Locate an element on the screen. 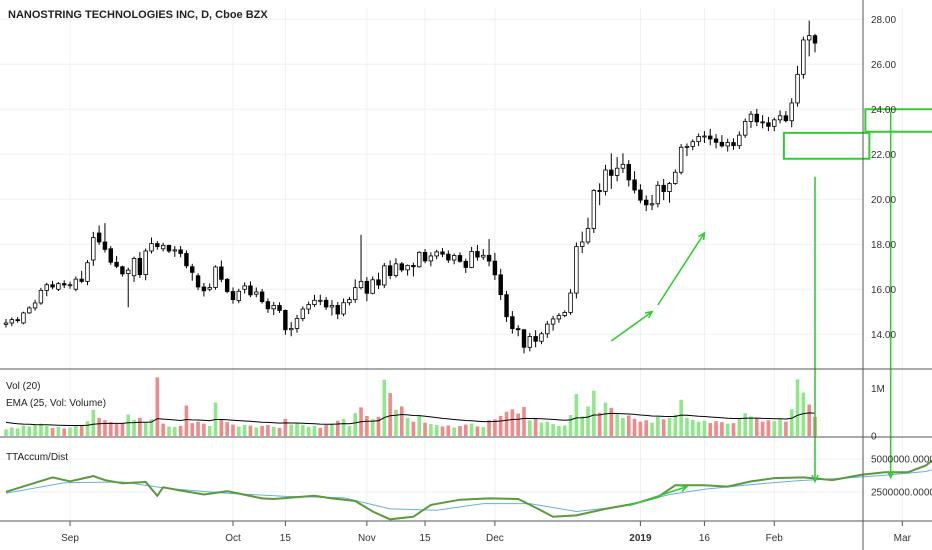  x-tick-label: 16 is located at coordinates (705, 538).